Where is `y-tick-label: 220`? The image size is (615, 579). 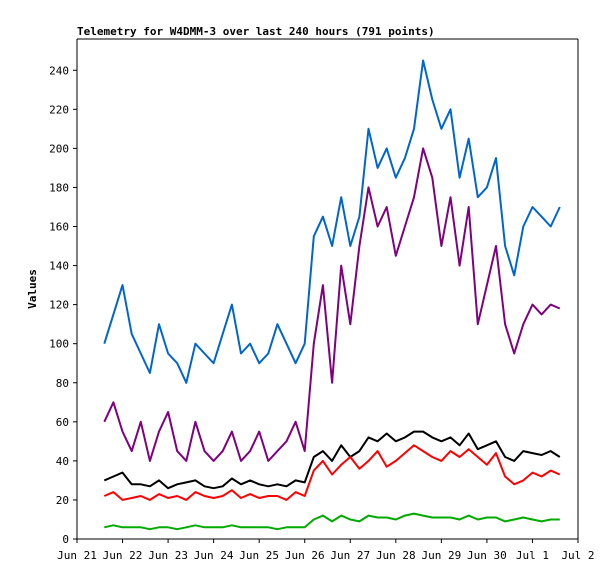
y-tick-label: 220 is located at coordinates (59, 109).